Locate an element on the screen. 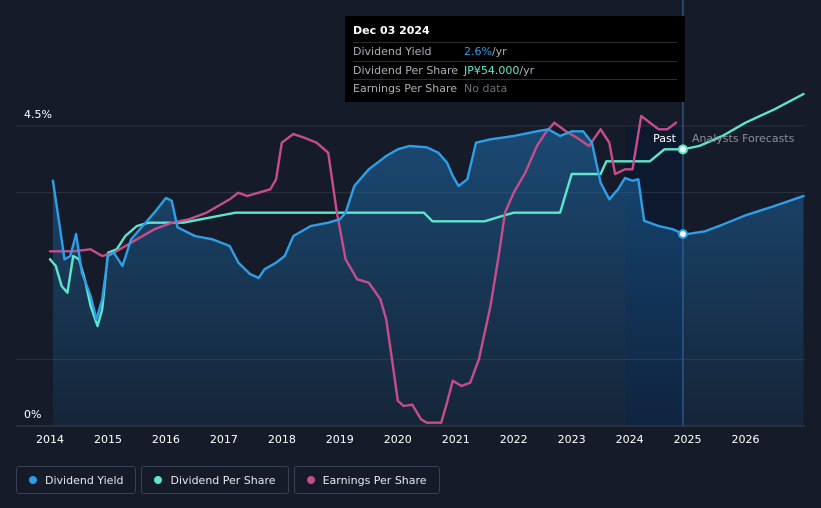 This screenshot has height=508, width=821. tooltip-row-dividend-yield: Dividend Yield 2.6% /yr is located at coordinates (515, 51).